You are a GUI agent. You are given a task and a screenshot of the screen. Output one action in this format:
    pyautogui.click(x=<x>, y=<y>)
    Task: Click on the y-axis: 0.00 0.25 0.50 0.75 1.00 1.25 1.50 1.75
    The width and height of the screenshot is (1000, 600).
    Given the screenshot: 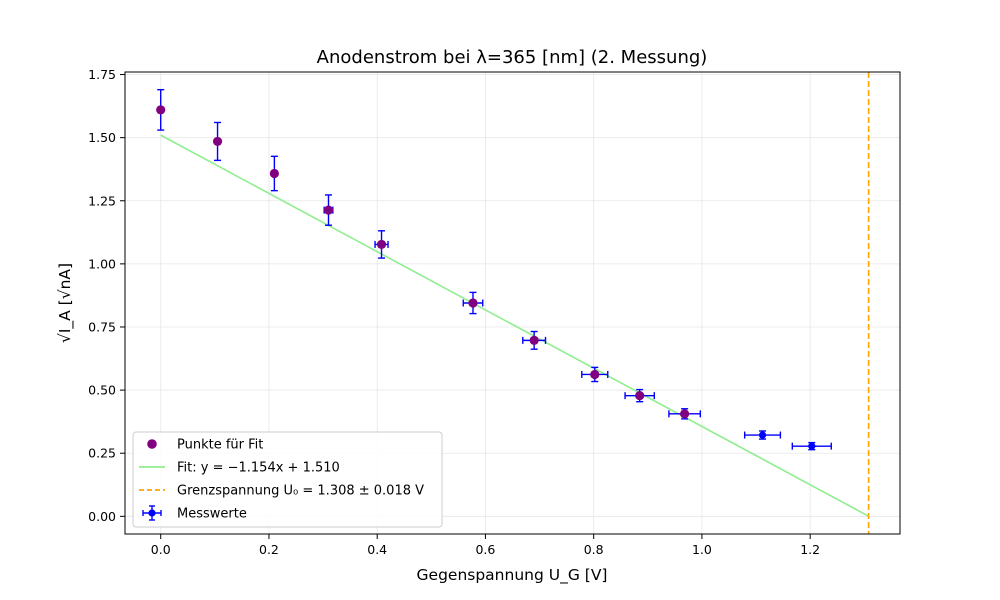 What is the action you would take?
    pyautogui.click(x=106, y=295)
    